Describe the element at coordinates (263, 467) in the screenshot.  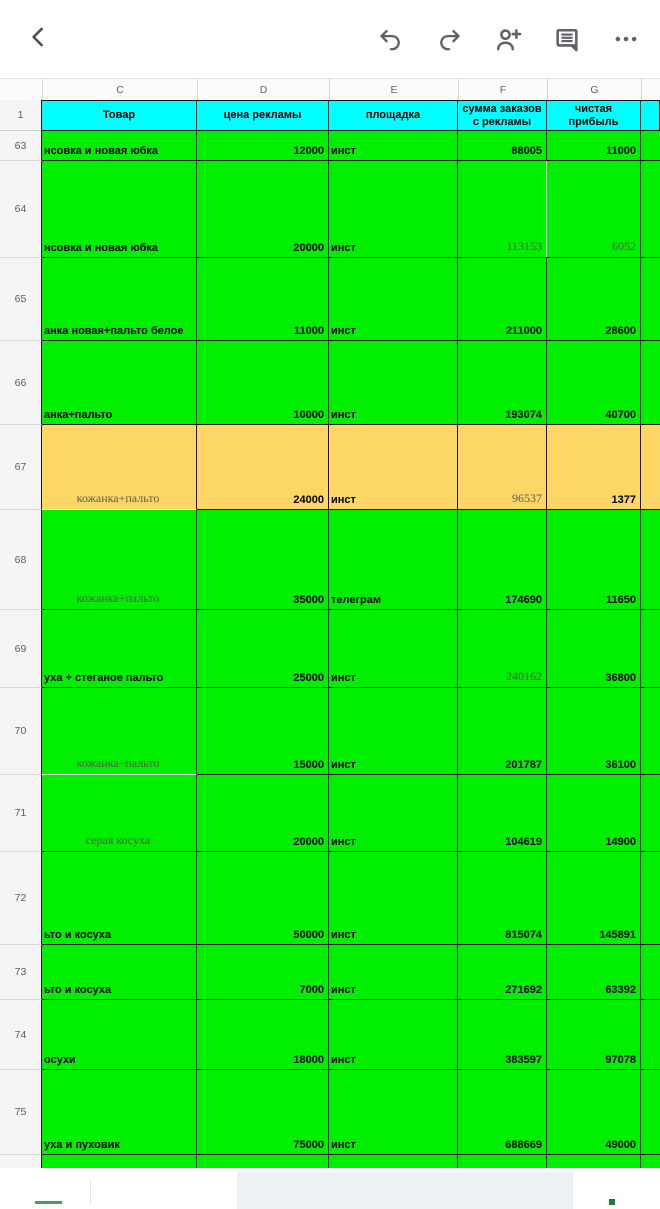
I see `cell-D67: 24000` at that location.